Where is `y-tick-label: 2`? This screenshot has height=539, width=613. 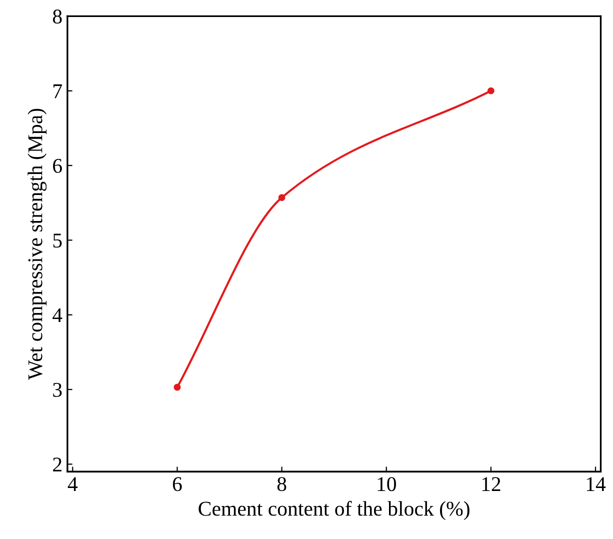 y-tick-label: 2 is located at coordinates (57, 465).